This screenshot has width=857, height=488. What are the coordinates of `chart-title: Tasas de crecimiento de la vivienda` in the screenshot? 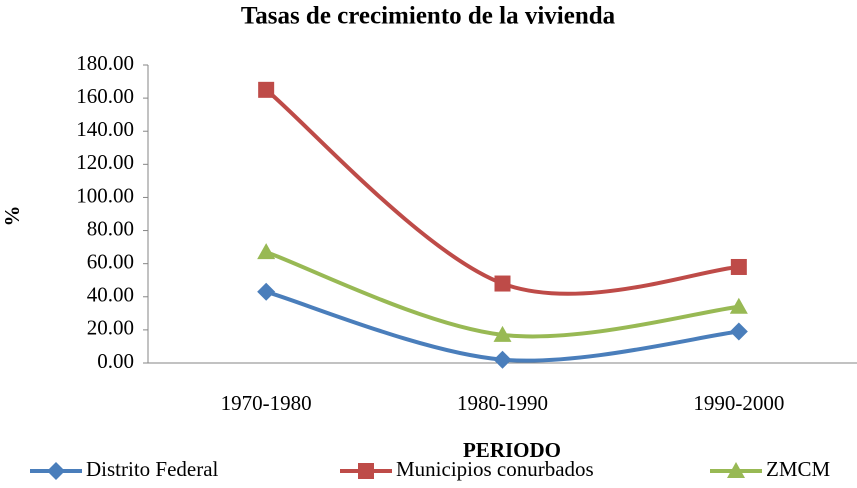 It's located at (428, 16).